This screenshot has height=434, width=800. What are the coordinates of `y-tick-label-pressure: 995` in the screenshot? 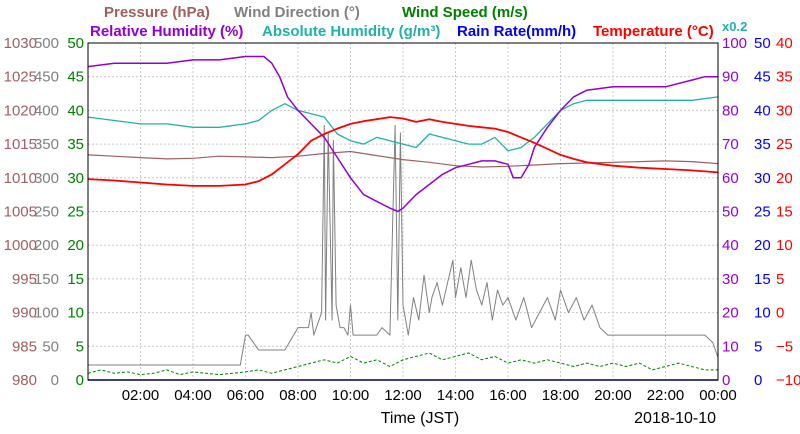 It's located at (24, 279).